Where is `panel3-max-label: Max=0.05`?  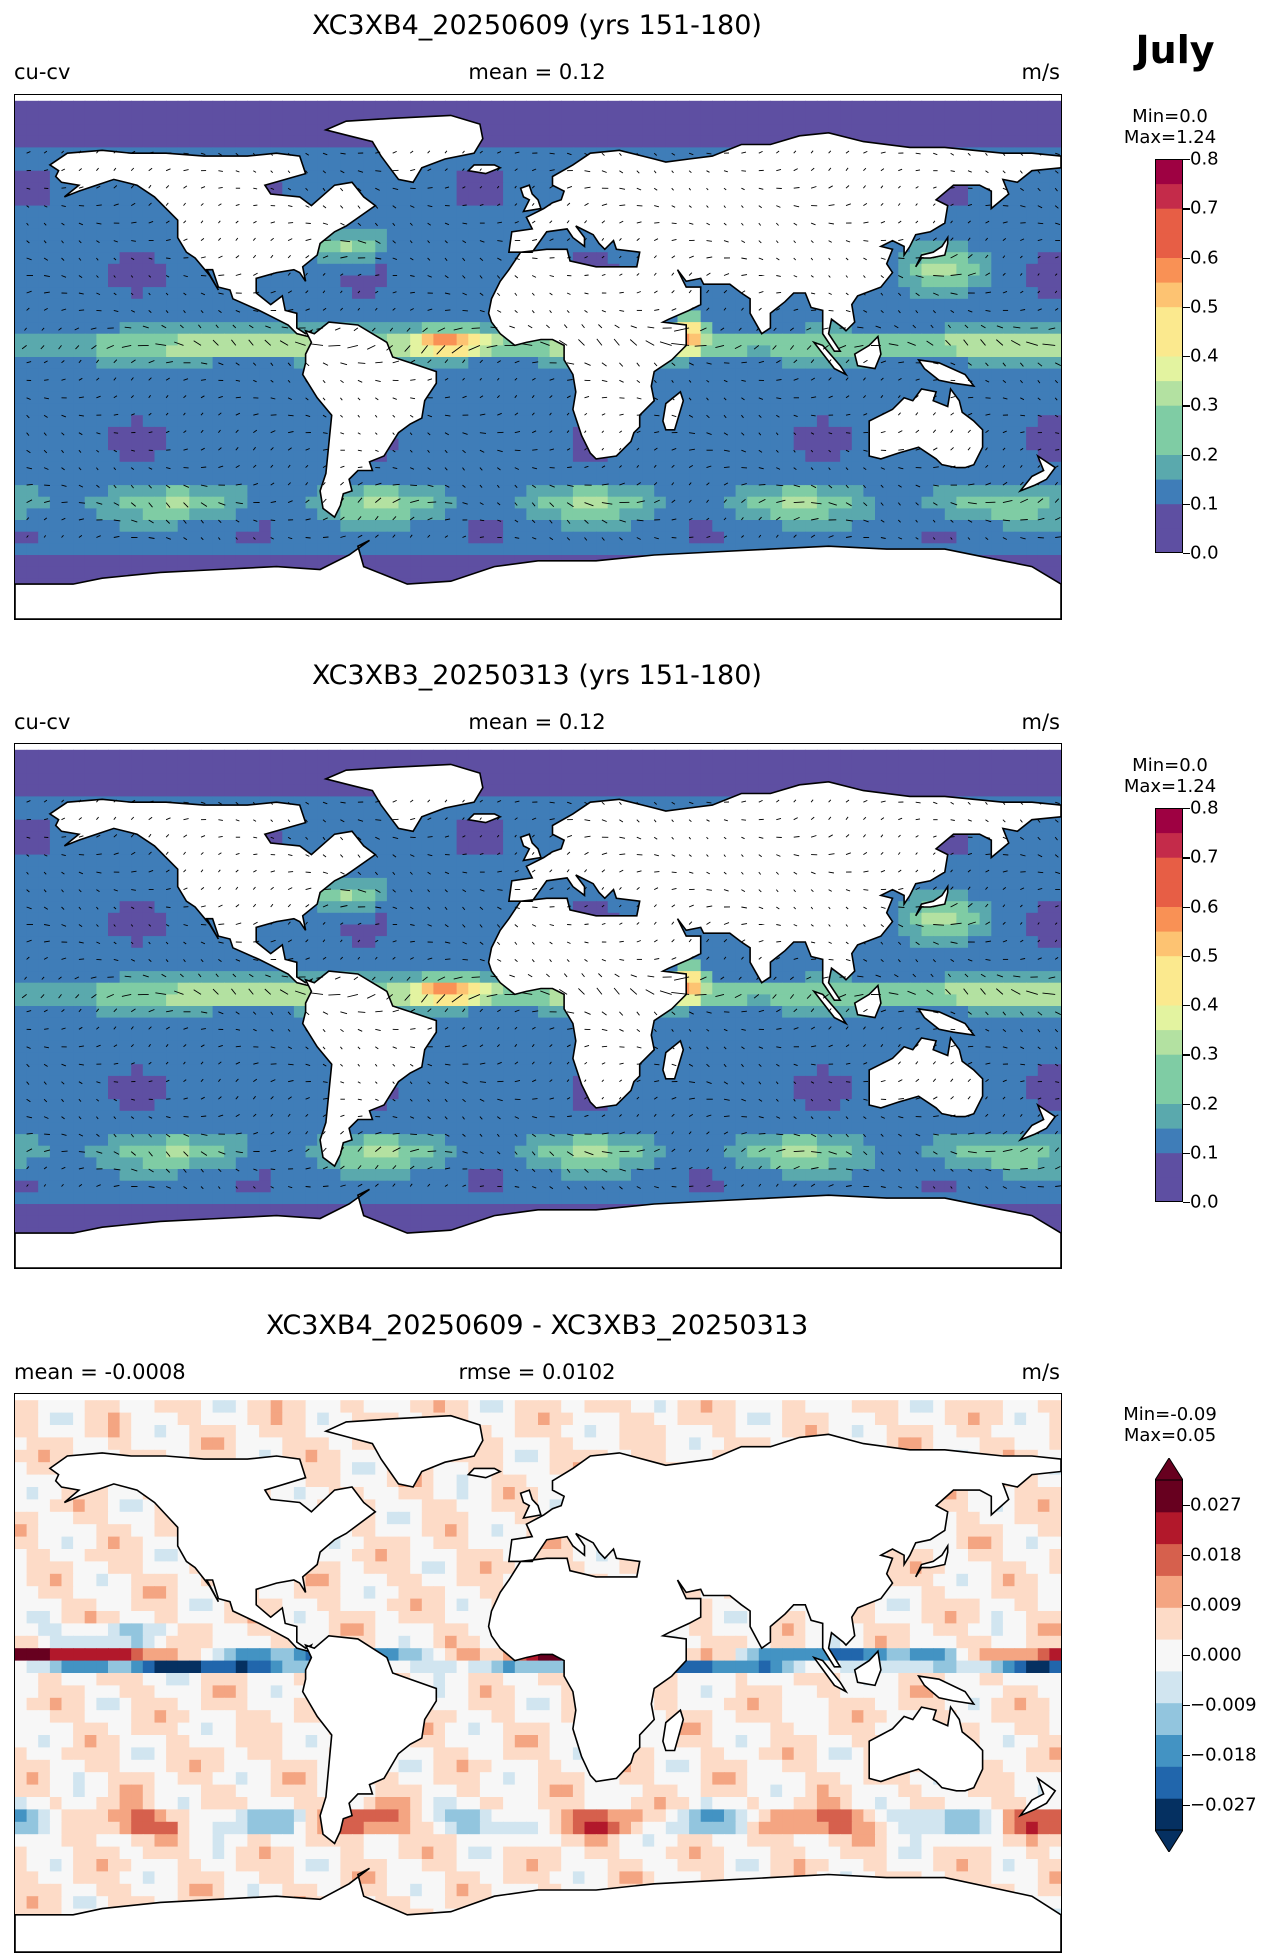
panel3-max-label: Max=0.05 is located at coordinates (1170, 1435).